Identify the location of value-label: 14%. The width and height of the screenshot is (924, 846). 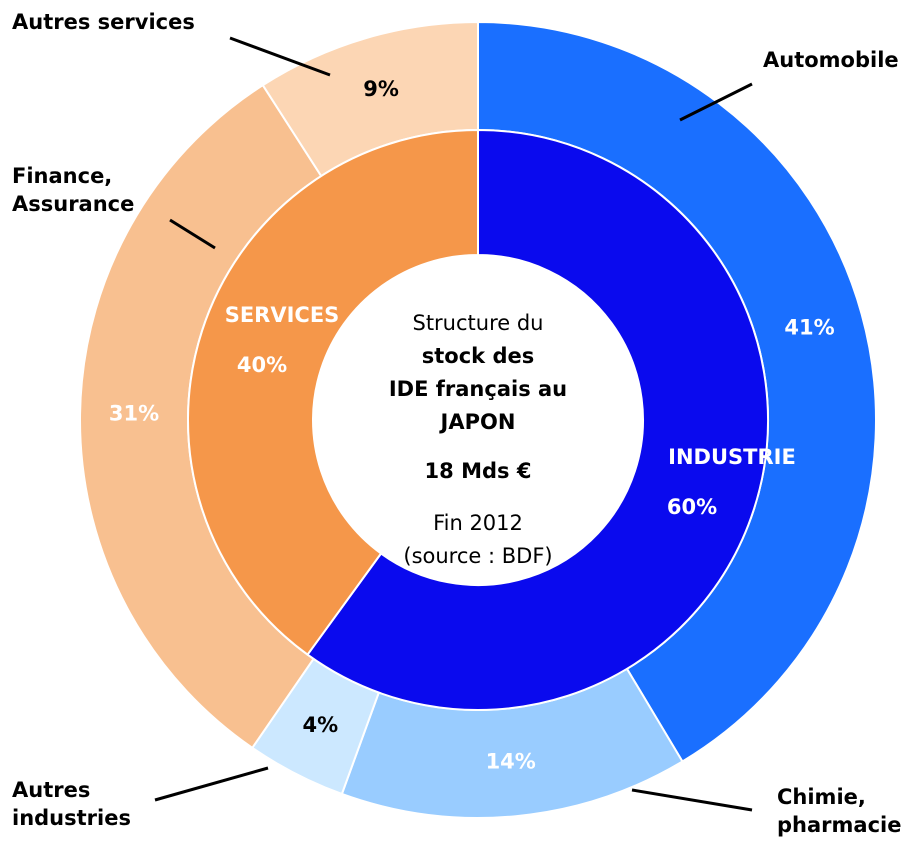
(511, 761).